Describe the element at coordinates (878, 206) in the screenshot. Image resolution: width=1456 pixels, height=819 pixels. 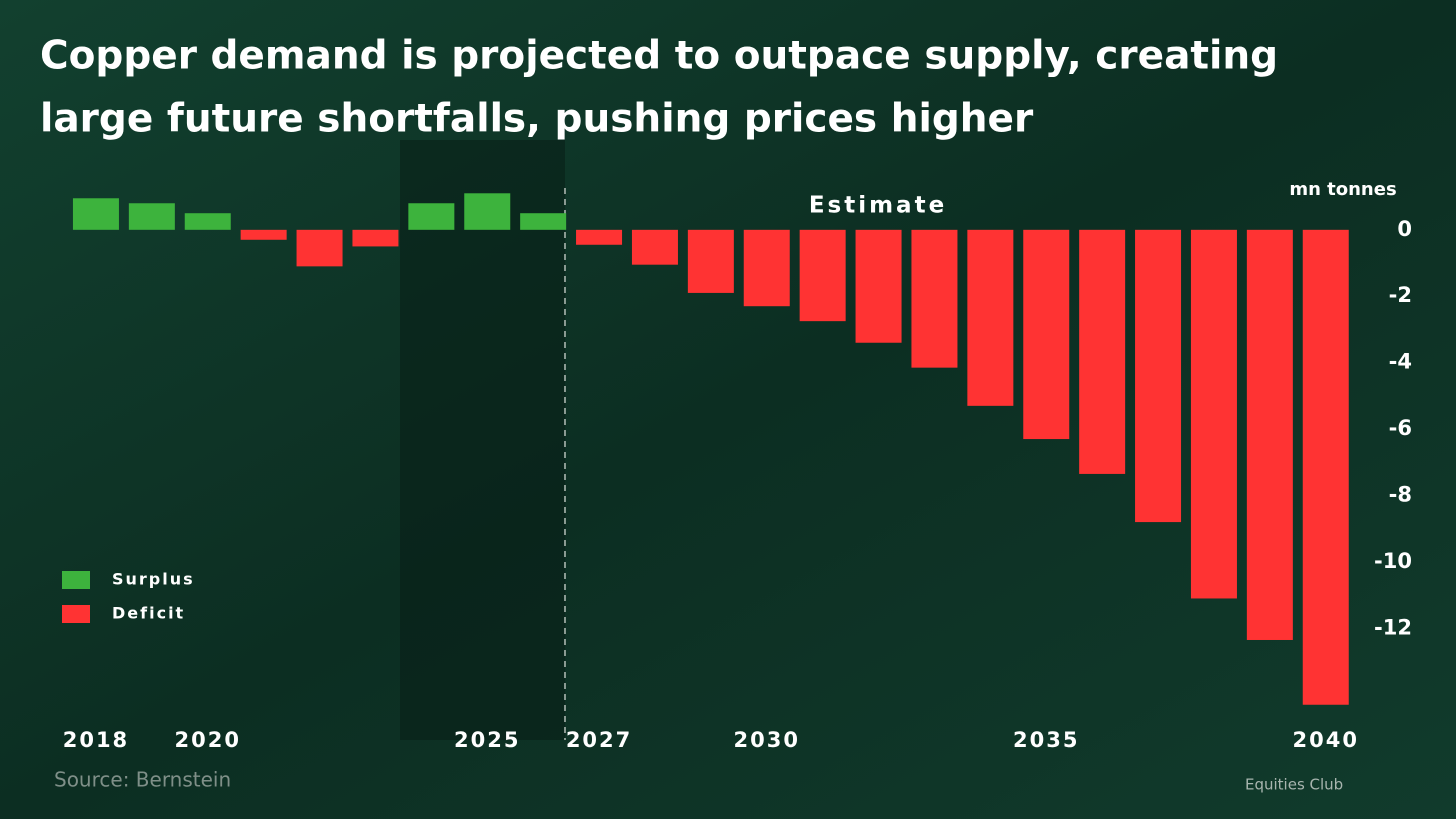
I see `annotation: Estimate` at that location.